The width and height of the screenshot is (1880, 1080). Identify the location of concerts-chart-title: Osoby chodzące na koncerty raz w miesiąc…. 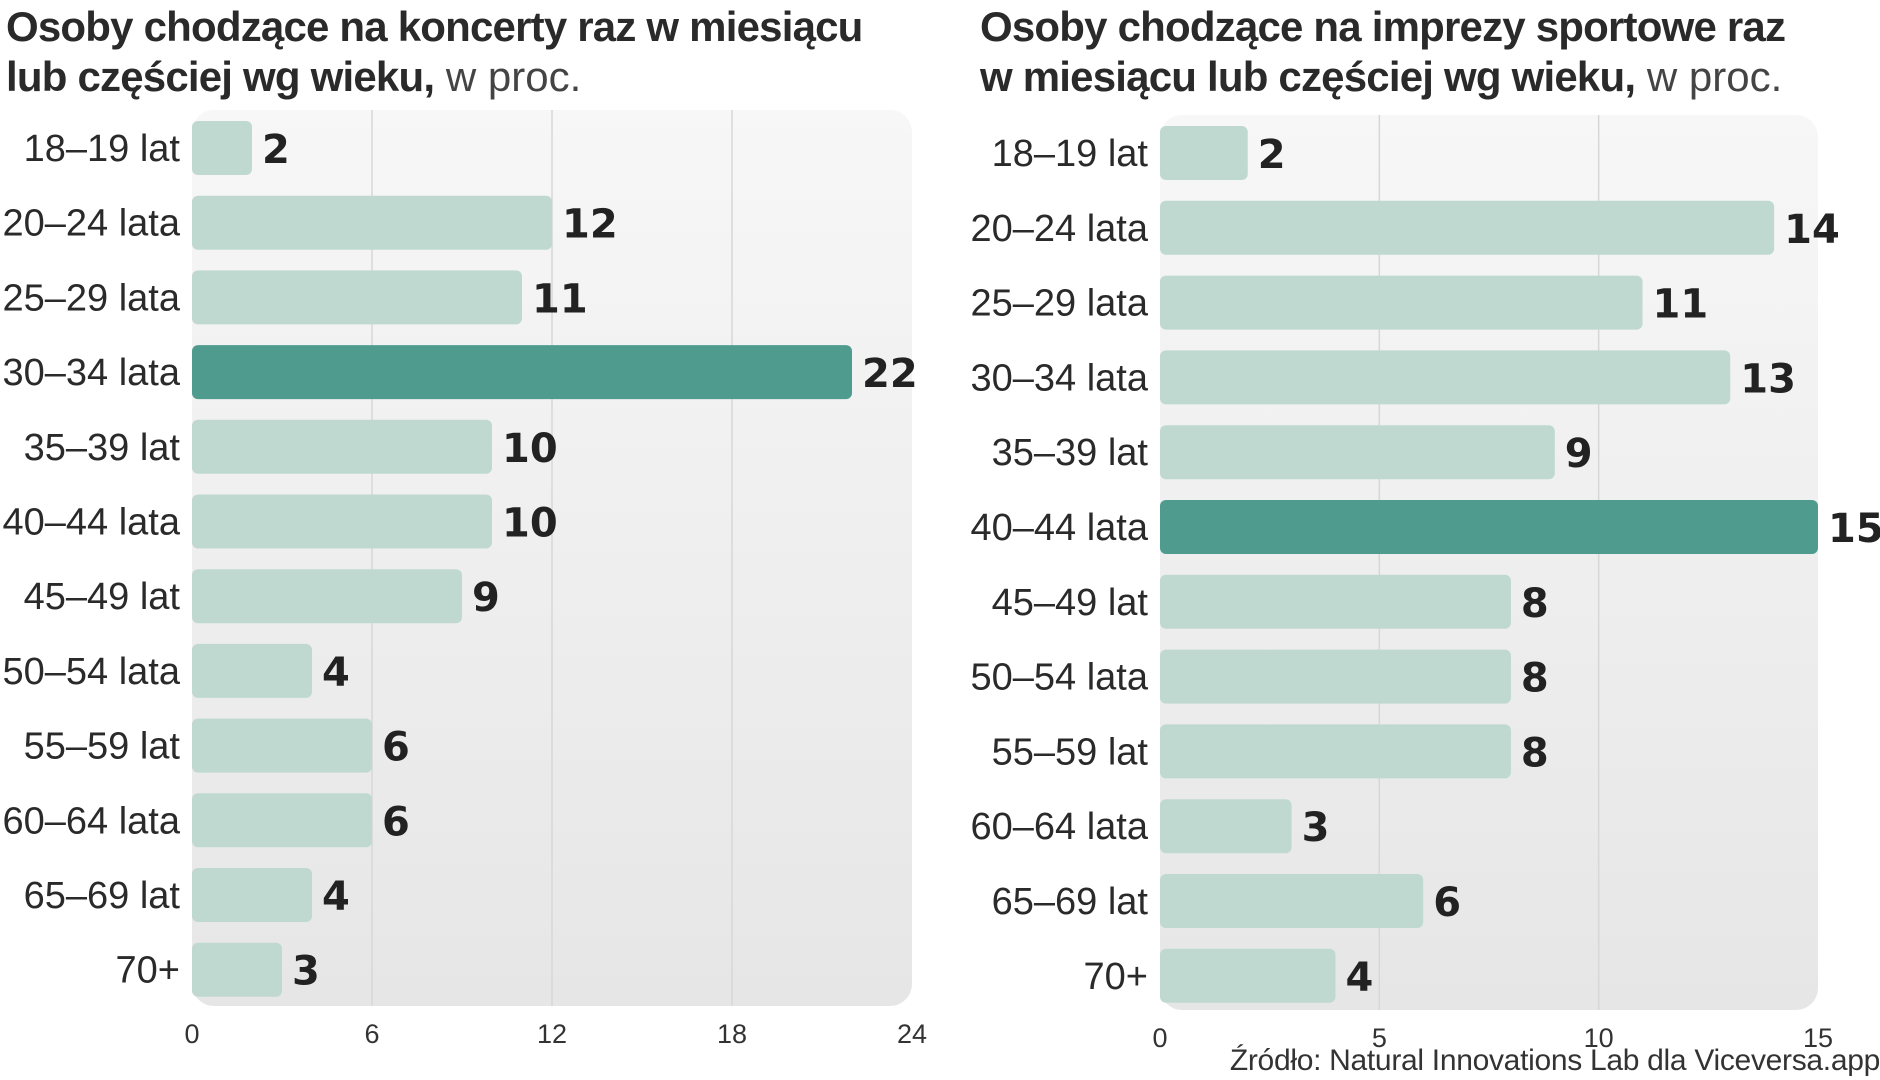
(434, 52).